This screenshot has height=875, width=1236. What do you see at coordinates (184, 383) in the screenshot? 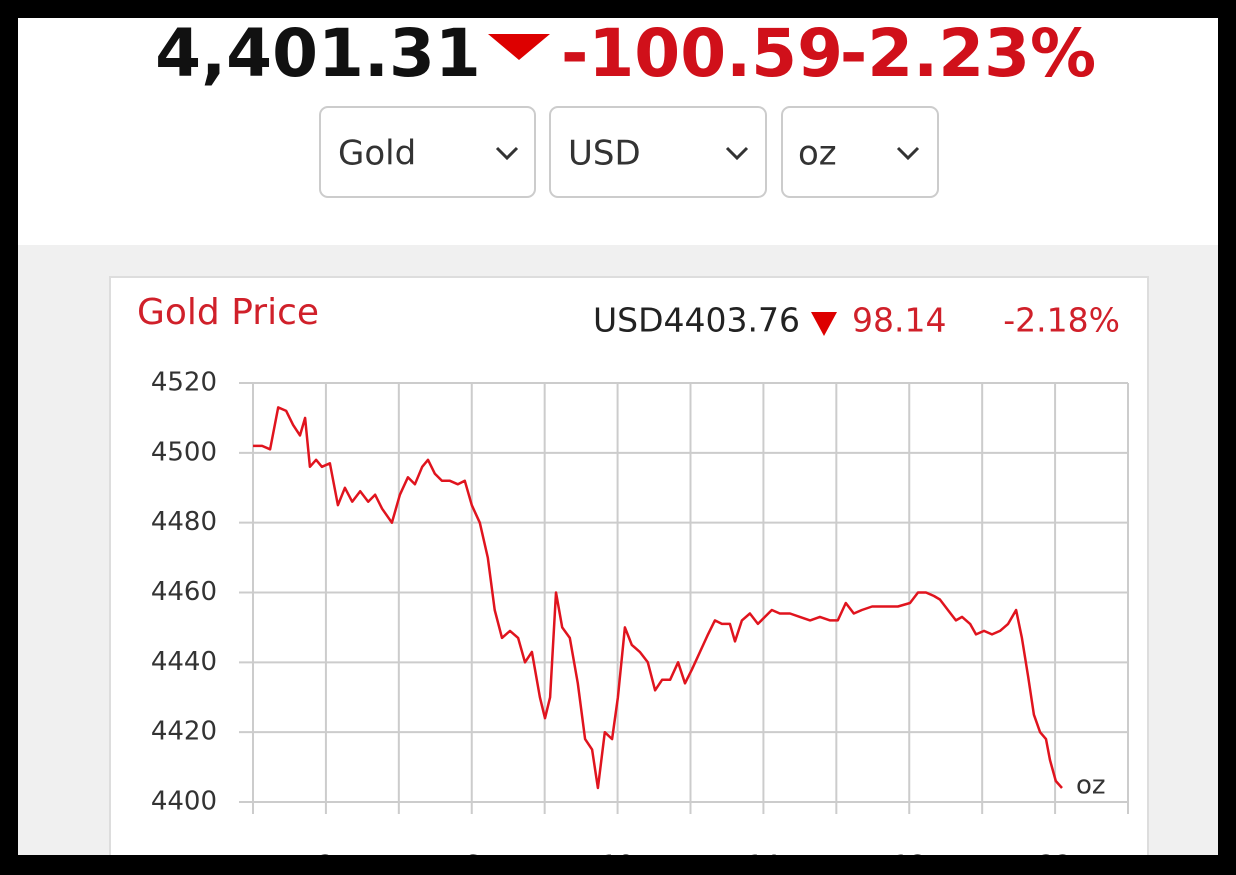
I see `y-tick-label: 4520` at bounding box center [184, 383].